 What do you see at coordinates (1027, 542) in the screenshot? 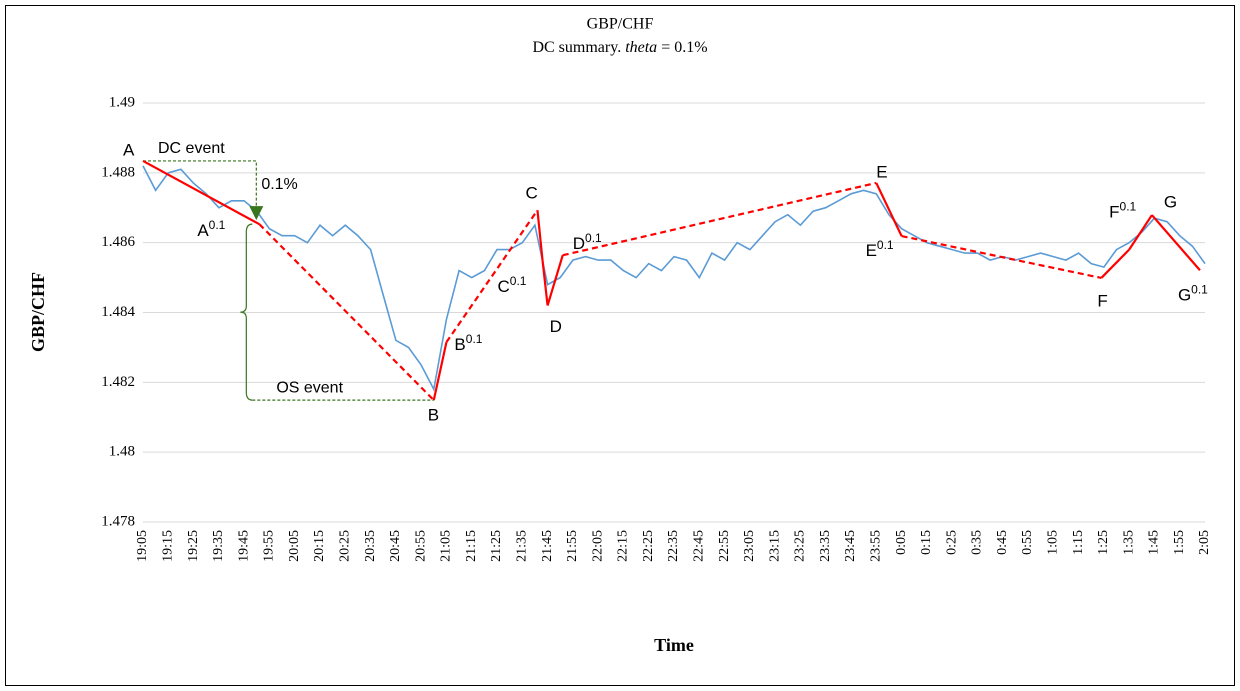
I see `x-tick-label: 0:55` at bounding box center [1027, 542].